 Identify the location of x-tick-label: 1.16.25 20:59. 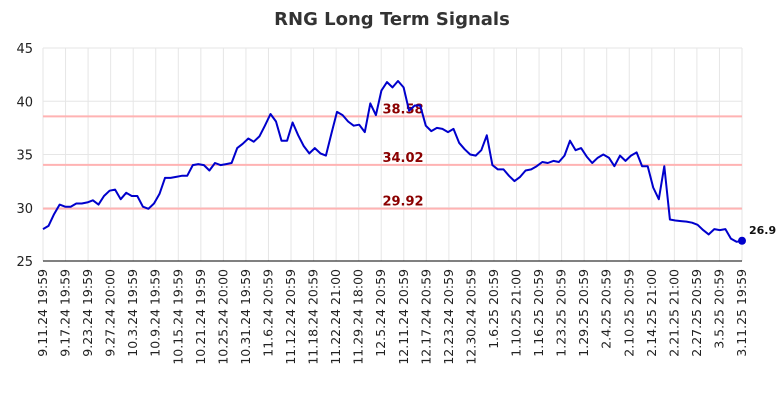
(538, 313).